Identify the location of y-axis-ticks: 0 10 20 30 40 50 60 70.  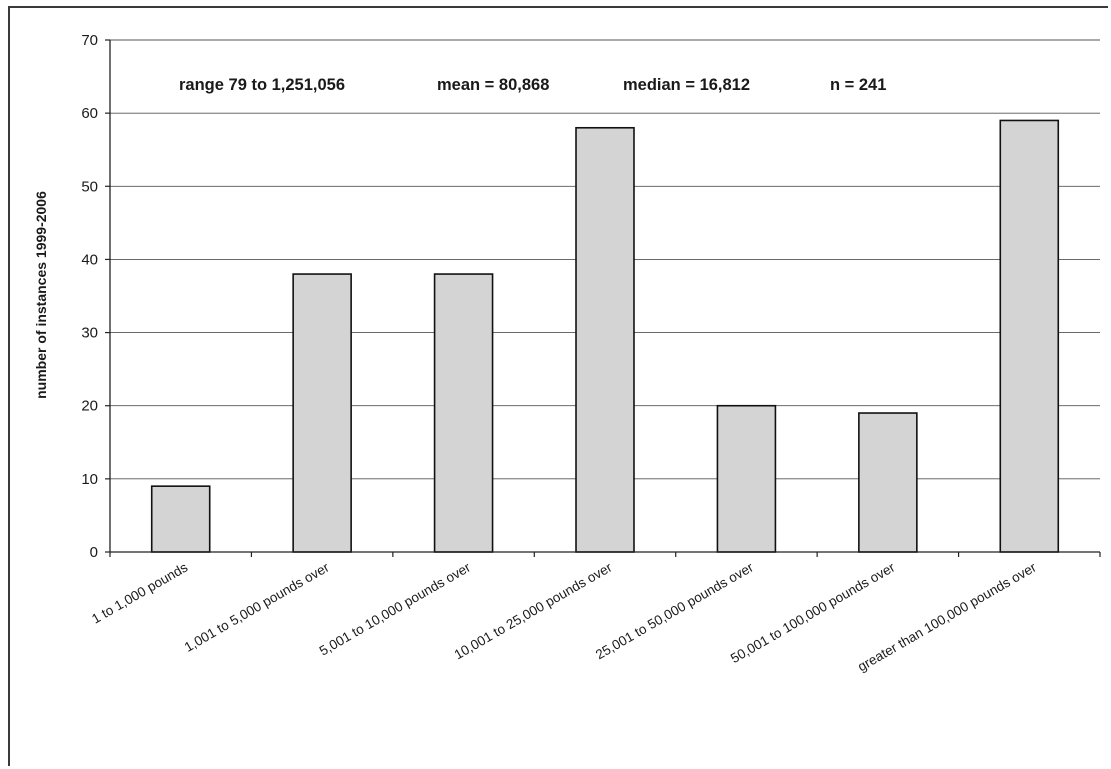
(95, 296).